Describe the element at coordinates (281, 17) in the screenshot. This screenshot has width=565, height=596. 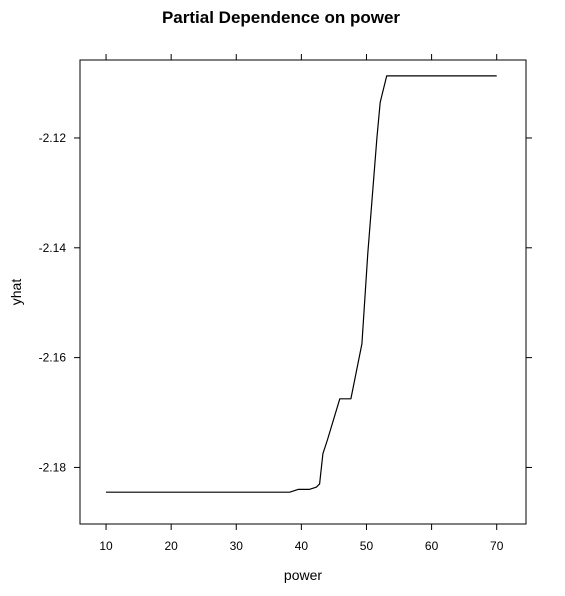
I see `chart-title: Partial Dependence on power` at that location.